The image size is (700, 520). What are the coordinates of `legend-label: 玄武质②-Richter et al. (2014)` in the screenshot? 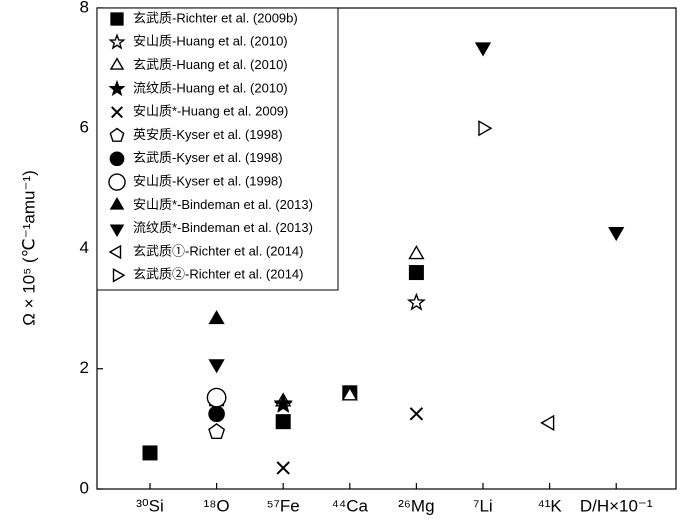 It's located at (218, 274).